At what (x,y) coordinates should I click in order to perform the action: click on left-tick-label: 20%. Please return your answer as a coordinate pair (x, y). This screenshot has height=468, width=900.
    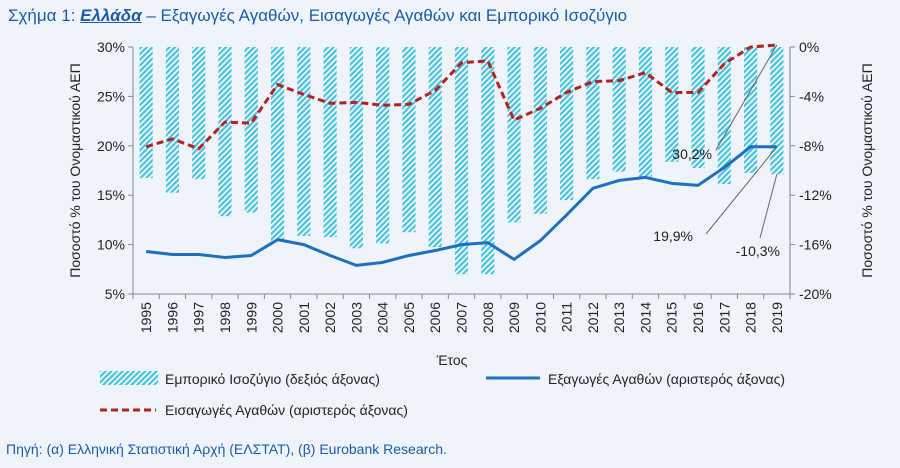
    Looking at the image, I should click on (111, 146).